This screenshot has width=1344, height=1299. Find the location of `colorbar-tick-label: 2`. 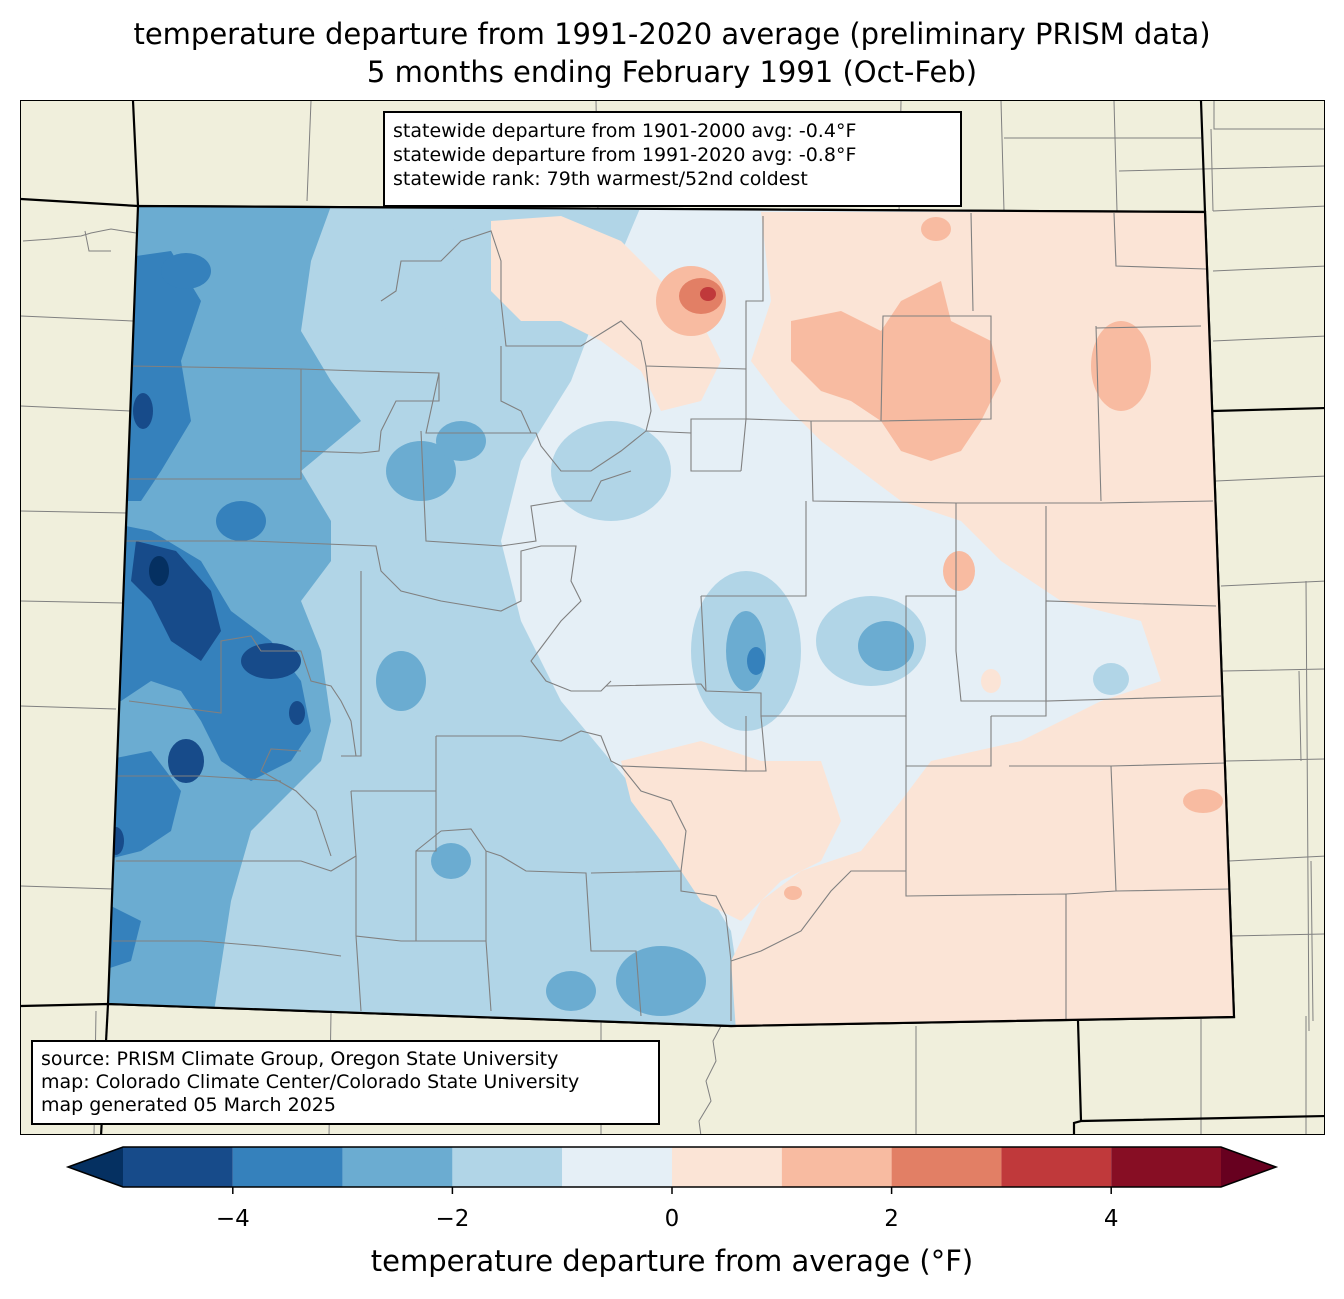

colorbar-tick-label: 2 is located at coordinates (891, 1219).